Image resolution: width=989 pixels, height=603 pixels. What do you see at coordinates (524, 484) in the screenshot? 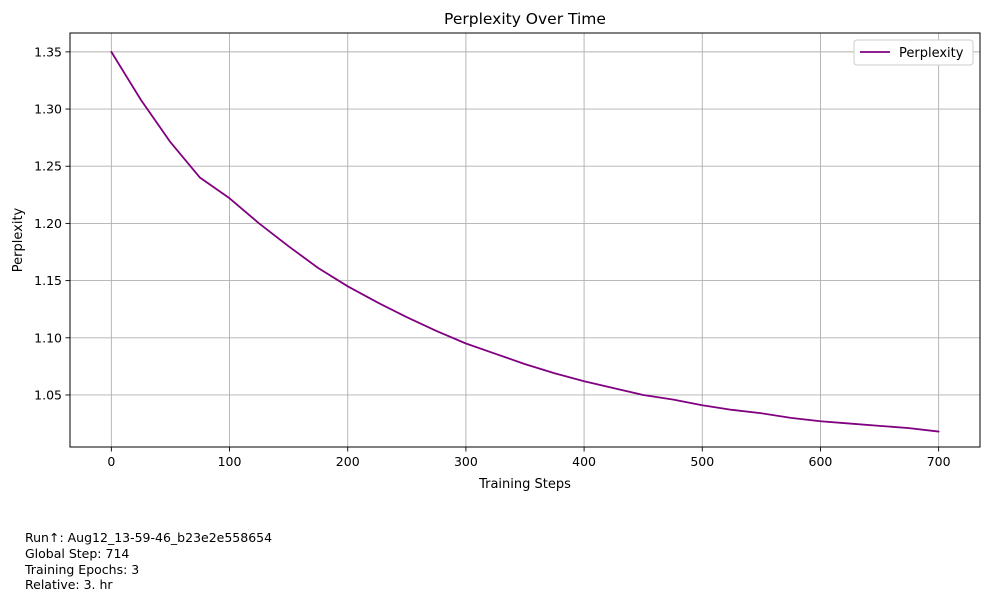
I see `x-axis-label: Training Steps` at bounding box center [524, 484].